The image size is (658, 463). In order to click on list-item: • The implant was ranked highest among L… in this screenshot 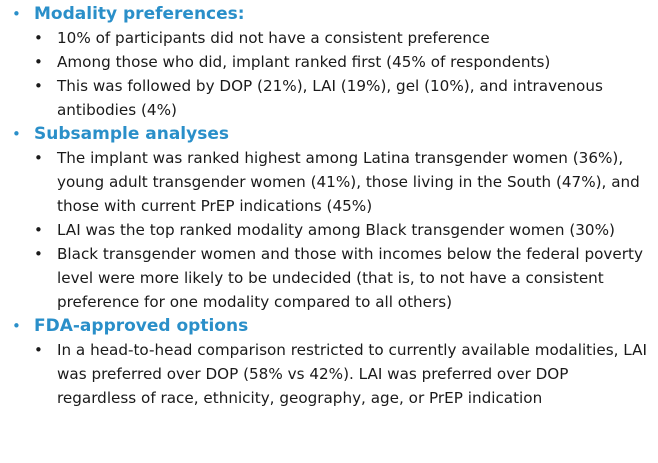, I will do `click(342, 182)`.